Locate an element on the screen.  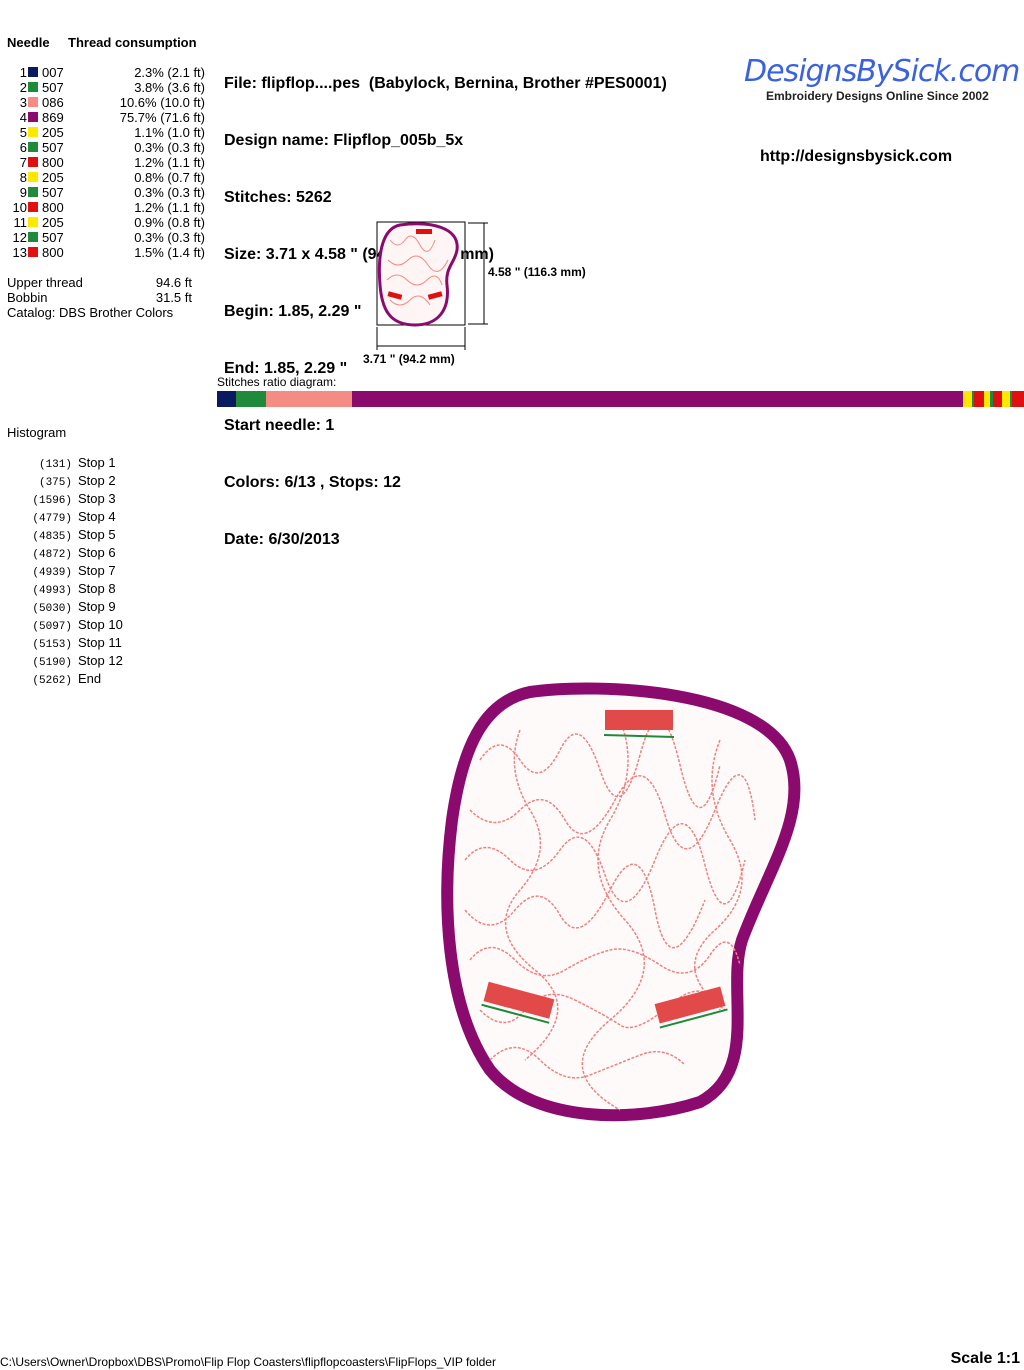
stitch-count: (5030) is located at coordinates (52, 609).